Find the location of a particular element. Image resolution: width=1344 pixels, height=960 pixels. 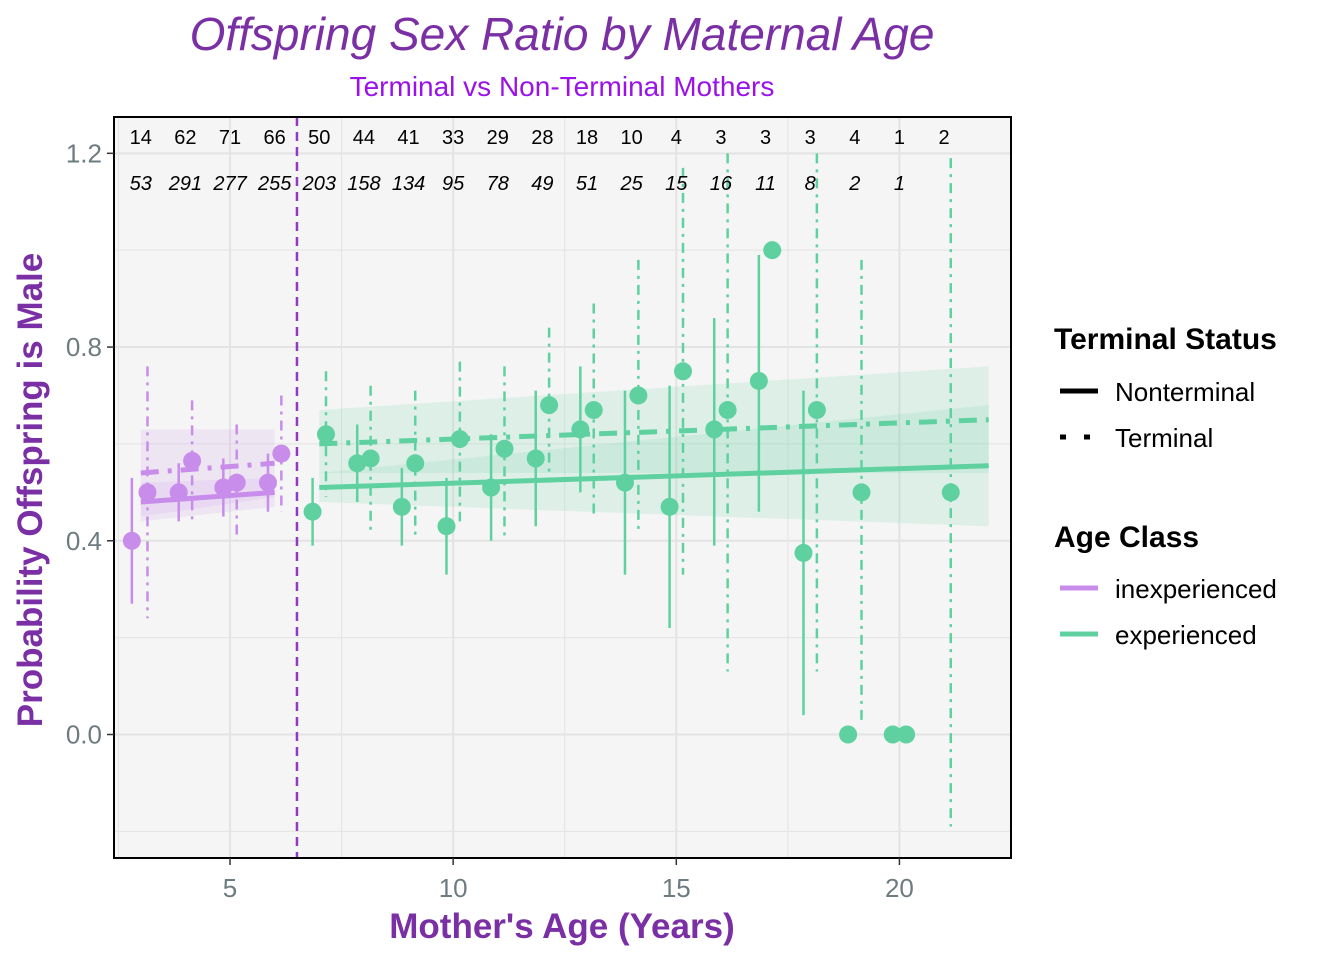

count-label-nonterminal: 15 is located at coordinates (676, 184).